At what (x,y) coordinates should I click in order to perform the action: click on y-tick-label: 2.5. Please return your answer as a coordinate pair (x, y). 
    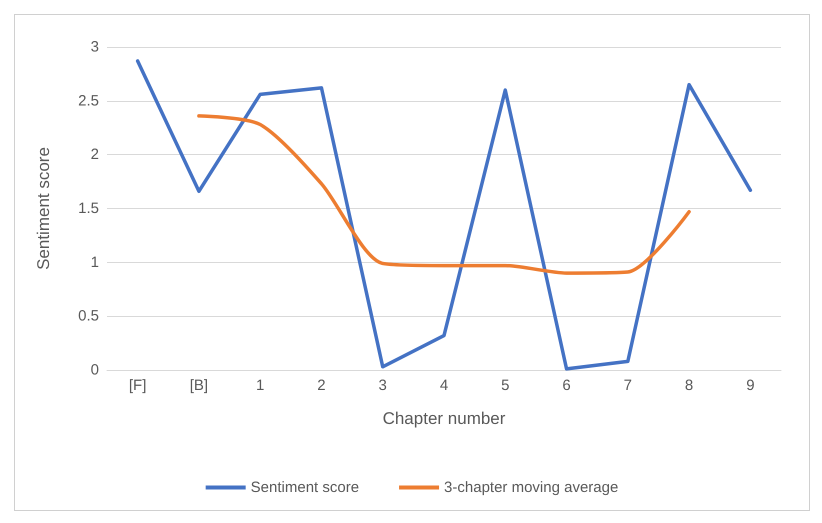
    Looking at the image, I should click on (88, 101).